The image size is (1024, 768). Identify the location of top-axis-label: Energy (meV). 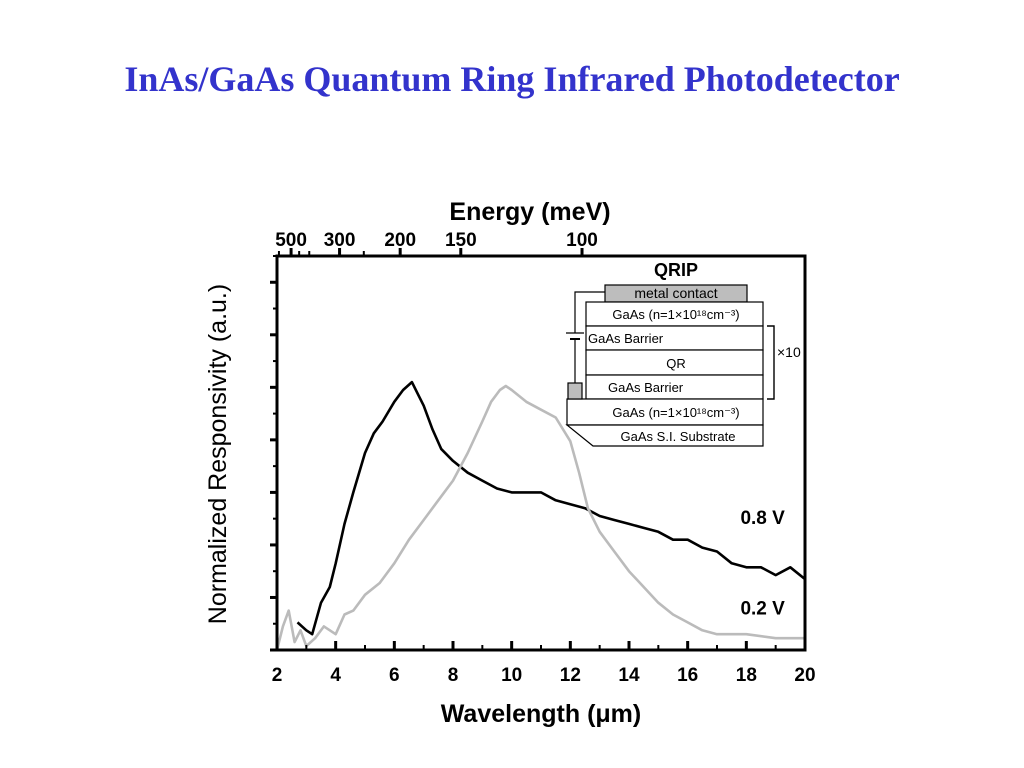
(529, 212).